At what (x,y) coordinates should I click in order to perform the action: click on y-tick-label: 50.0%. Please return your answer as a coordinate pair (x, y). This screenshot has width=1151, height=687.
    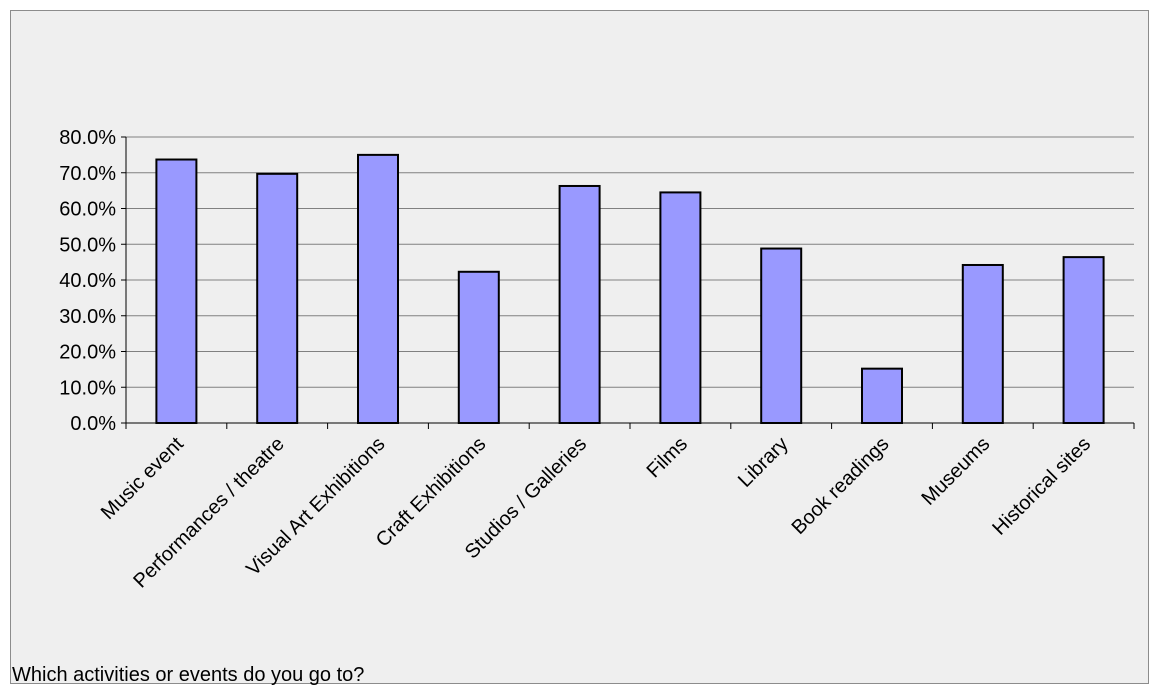
    Looking at the image, I should click on (87, 245).